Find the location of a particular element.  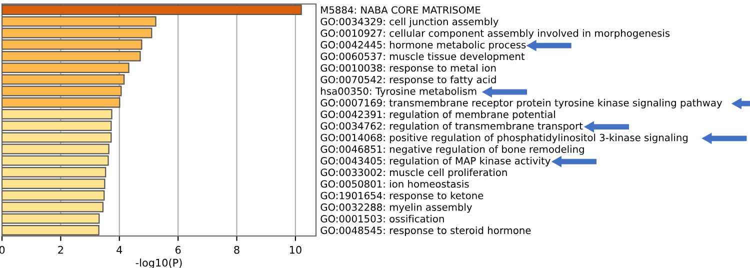

y-tick-label: GO:0070542: response to fatty acid is located at coordinates (408, 81).